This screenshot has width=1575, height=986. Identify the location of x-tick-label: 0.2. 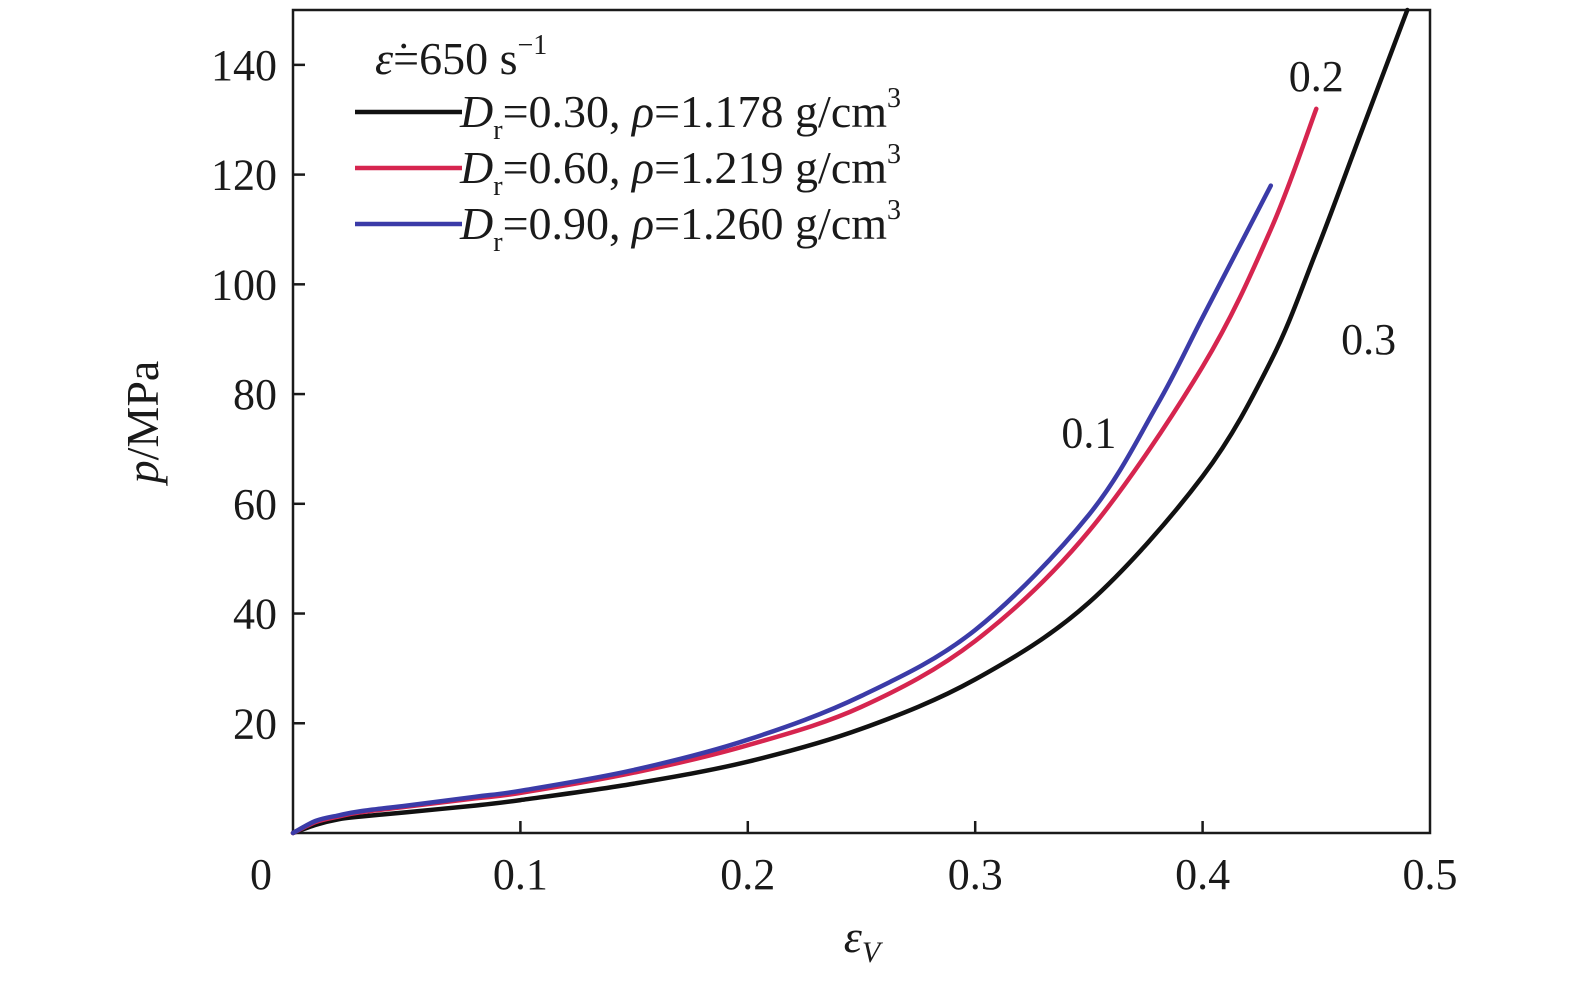
(747, 874).